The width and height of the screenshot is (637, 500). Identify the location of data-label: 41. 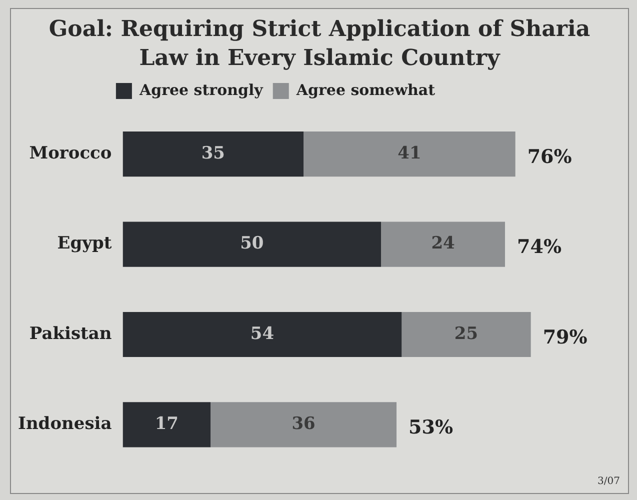
(410, 154).